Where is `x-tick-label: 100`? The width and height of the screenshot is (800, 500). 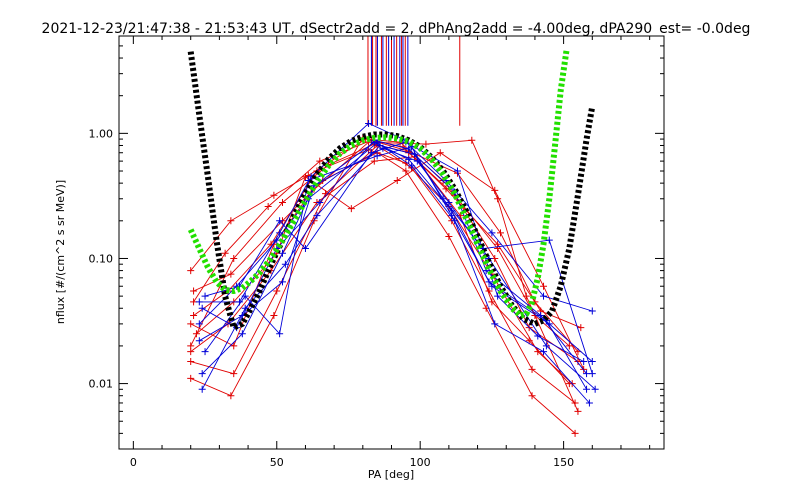 x-tick-label: 100 is located at coordinates (420, 462).